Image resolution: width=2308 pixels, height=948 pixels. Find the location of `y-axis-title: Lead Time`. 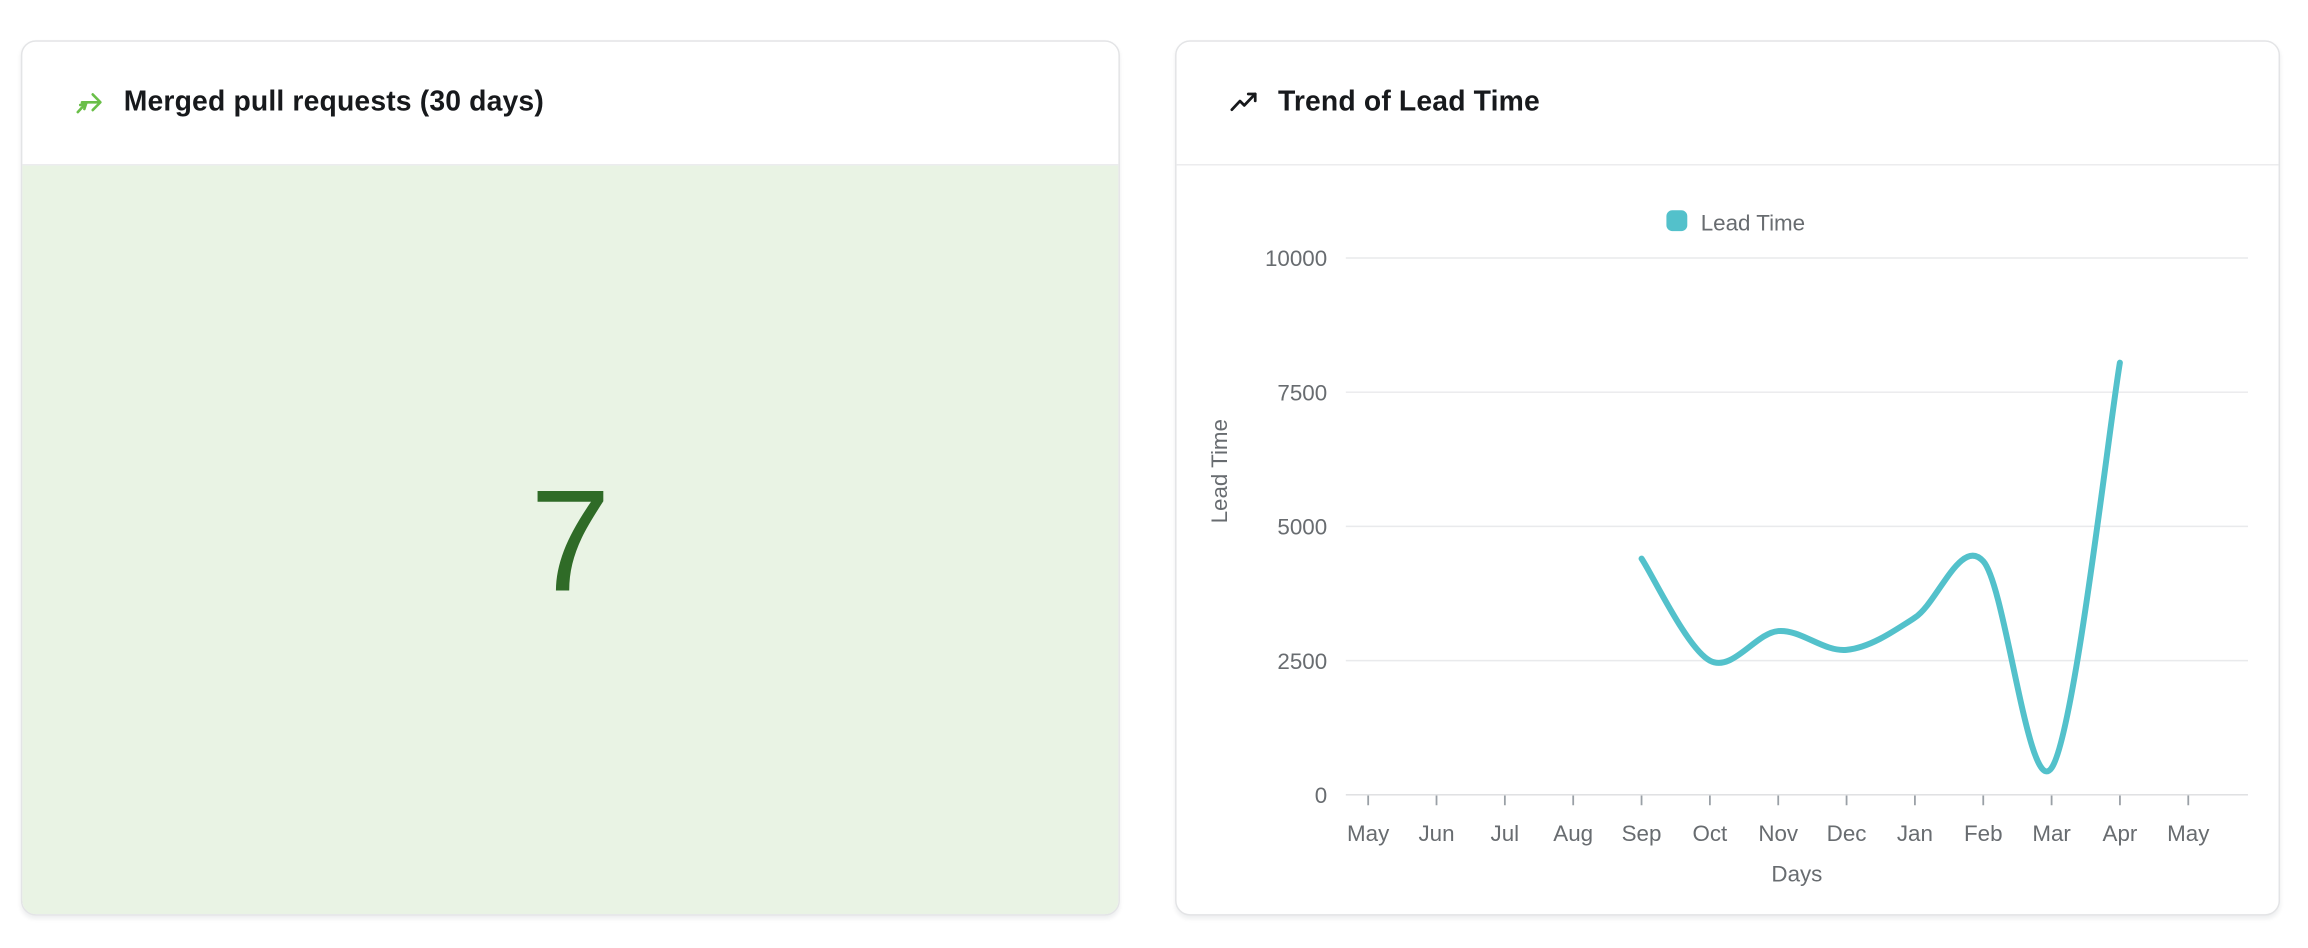

y-axis-title: Lead Time is located at coordinates (1219, 471).